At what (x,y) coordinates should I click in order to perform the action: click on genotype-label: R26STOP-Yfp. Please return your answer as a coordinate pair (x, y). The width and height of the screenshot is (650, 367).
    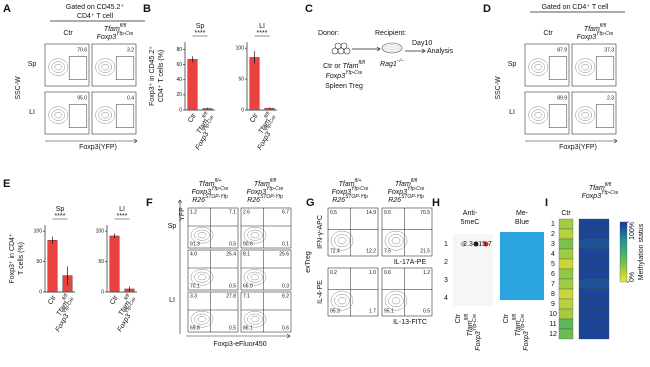
    Looking at the image, I should click on (350, 199).